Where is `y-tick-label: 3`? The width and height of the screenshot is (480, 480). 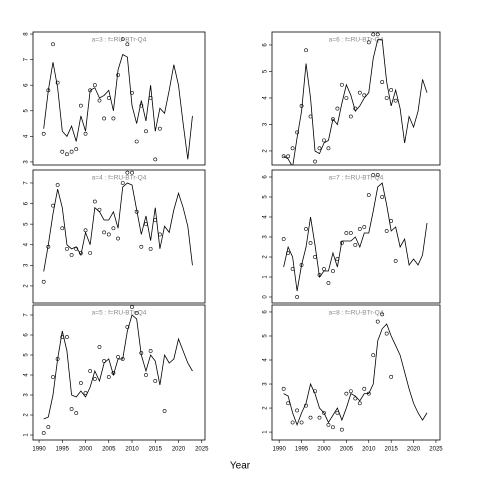
y-tick-label: 3 is located at coordinates (27, 395).